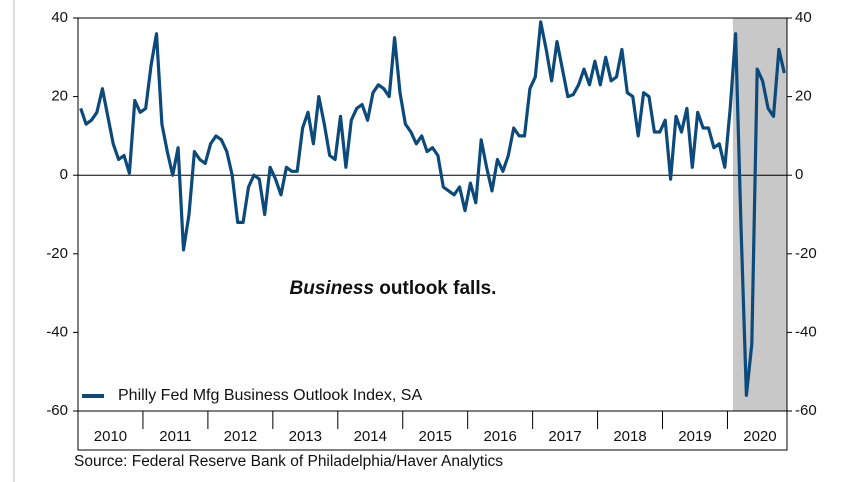 The height and width of the screenshot is (482, 847). What do you see at coordinates (499, 436) in the screenshot?
I see `x-tick-label: 2016` at bounding box center [499, 436].